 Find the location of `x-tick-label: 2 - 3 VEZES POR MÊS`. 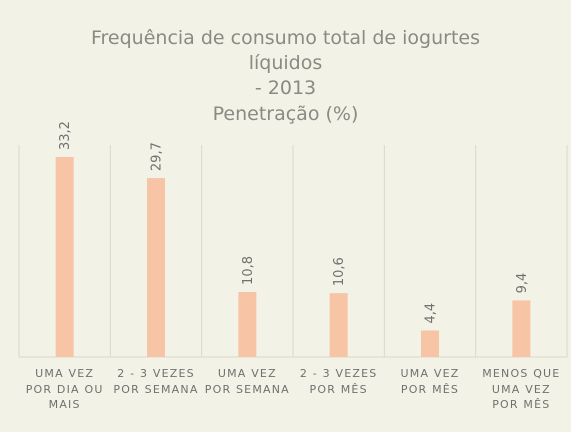

x-tick-label: 2 - 3 VEZES POR MÊS is located at coordinates (339, 381).